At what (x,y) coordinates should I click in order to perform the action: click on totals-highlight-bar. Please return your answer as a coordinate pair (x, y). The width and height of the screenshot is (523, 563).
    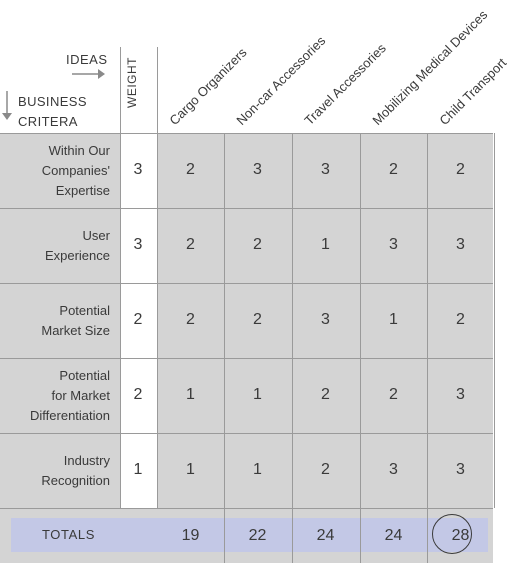
    Looking at the image, I should click on (249, 535).